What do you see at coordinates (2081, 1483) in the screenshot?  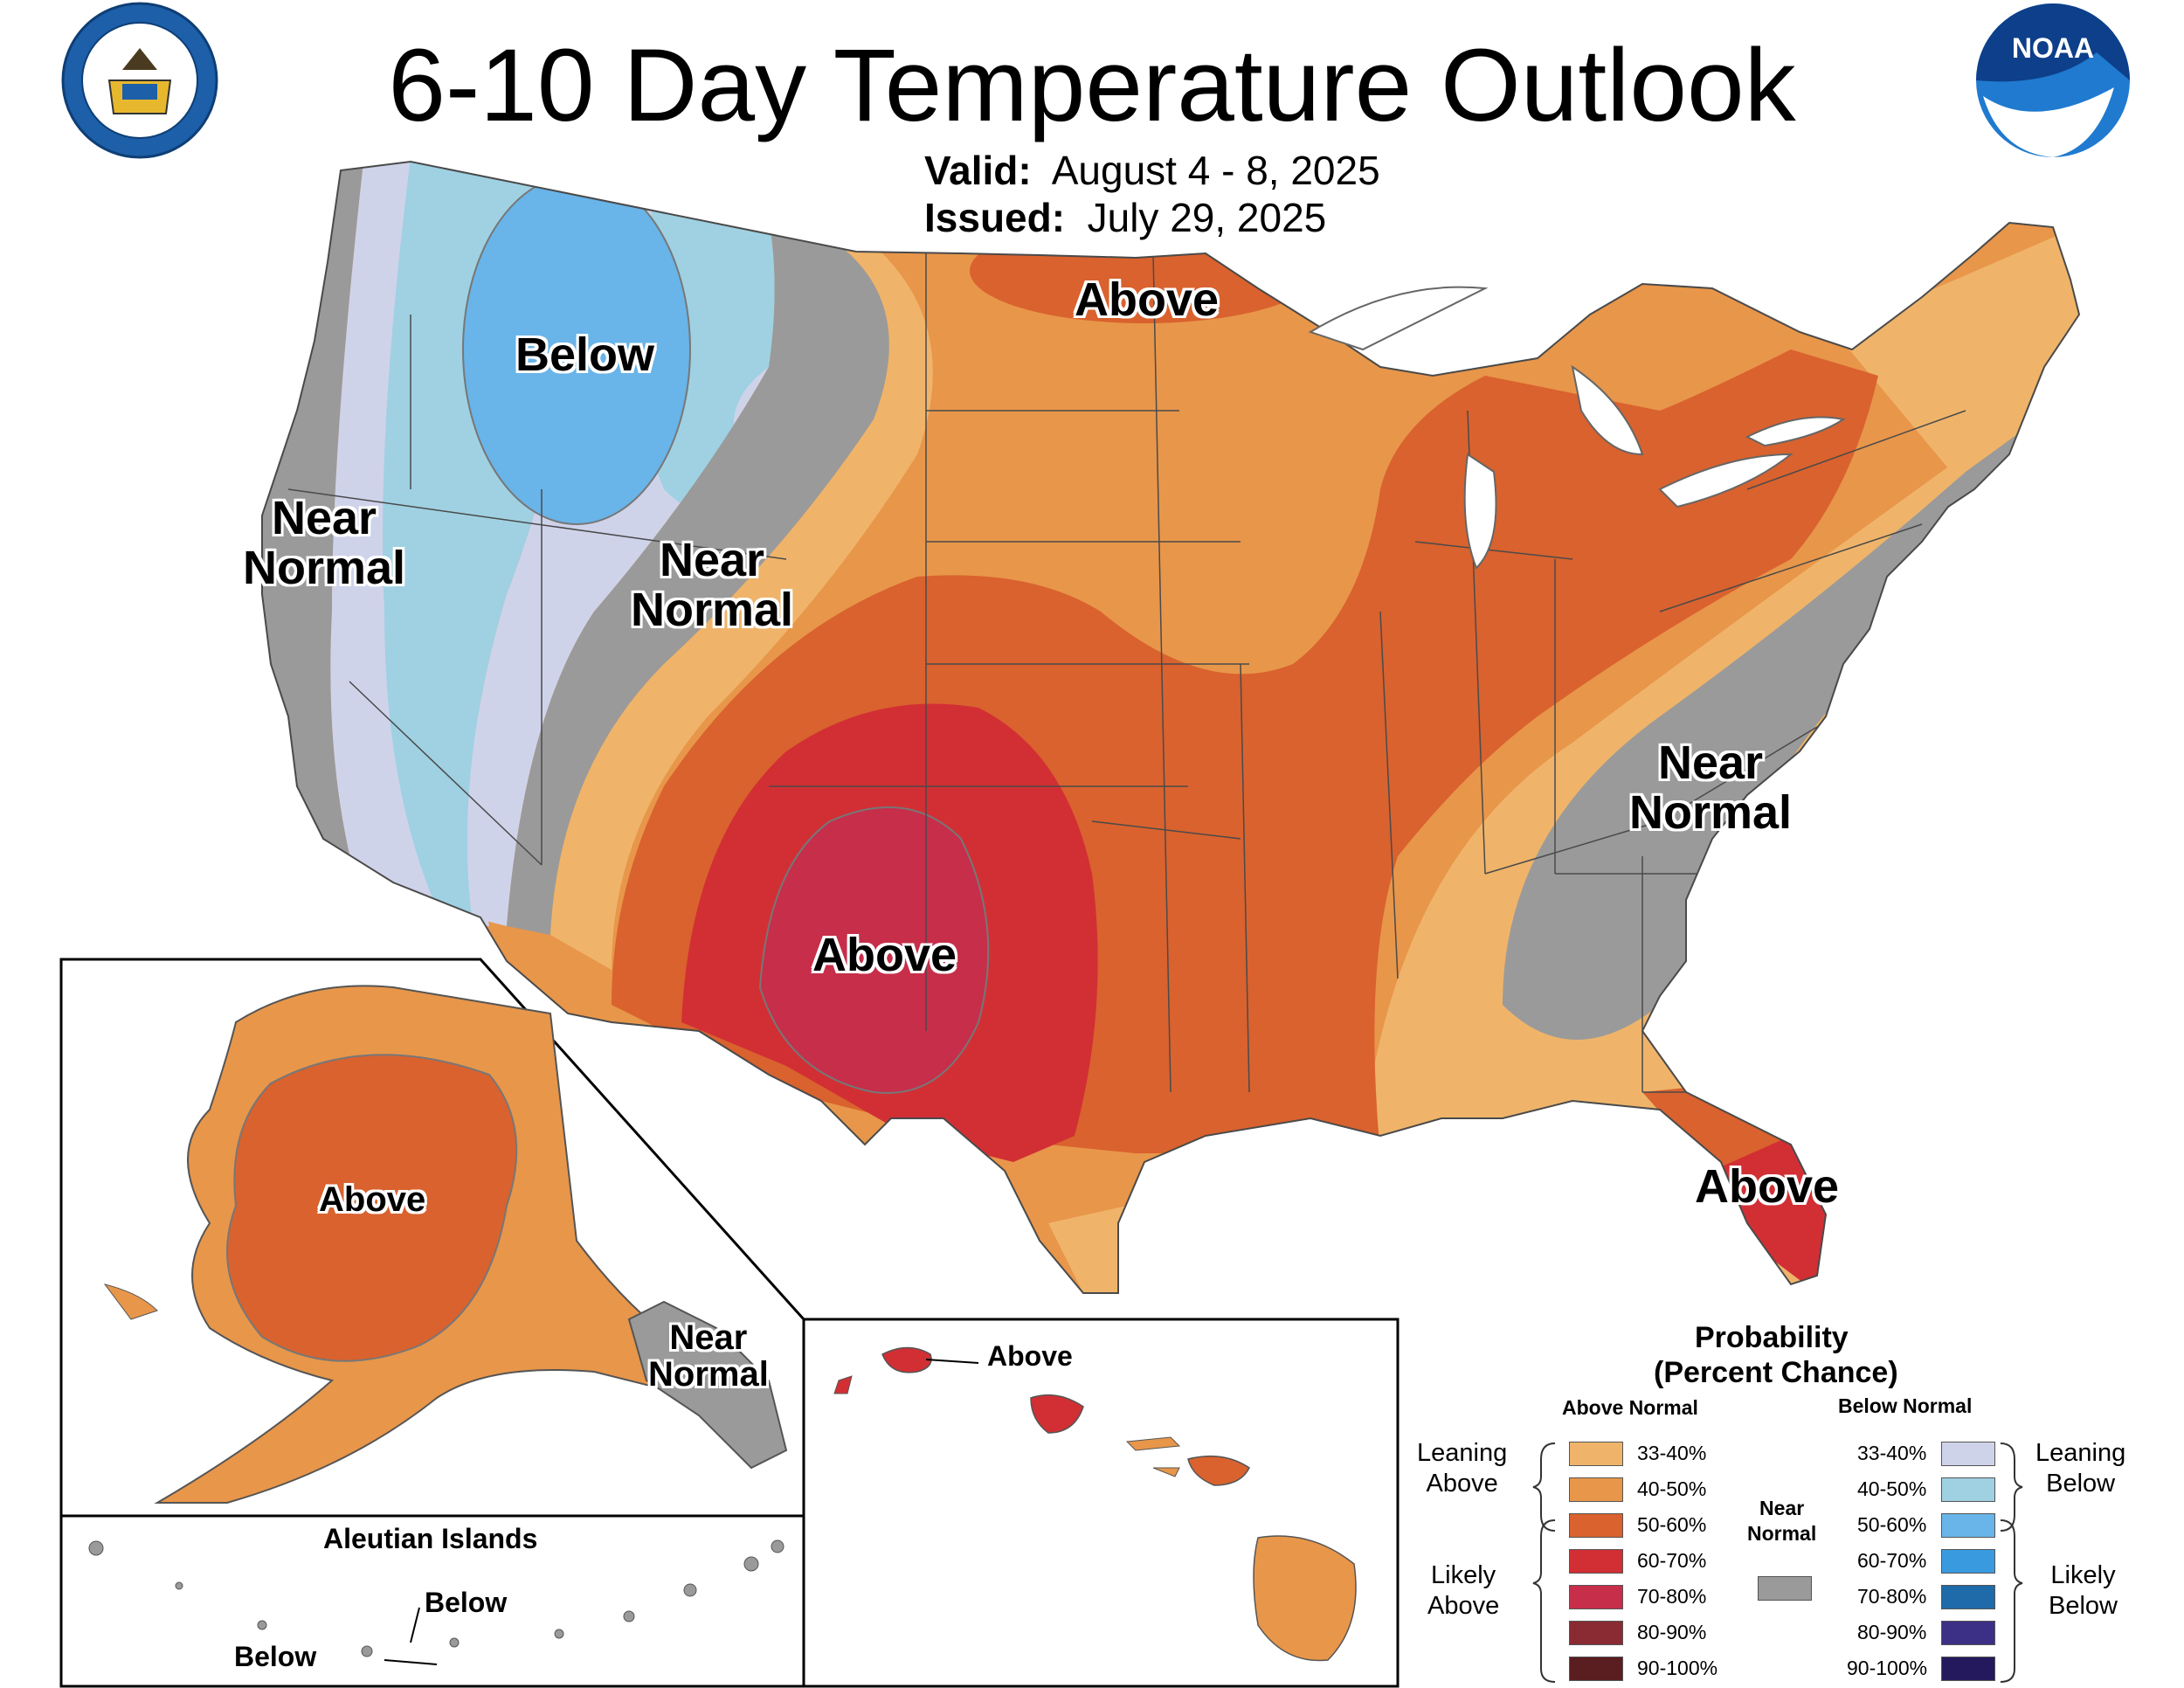 I see `legend-leaning-below-2: Below` at bounding box center [2081, 1483].